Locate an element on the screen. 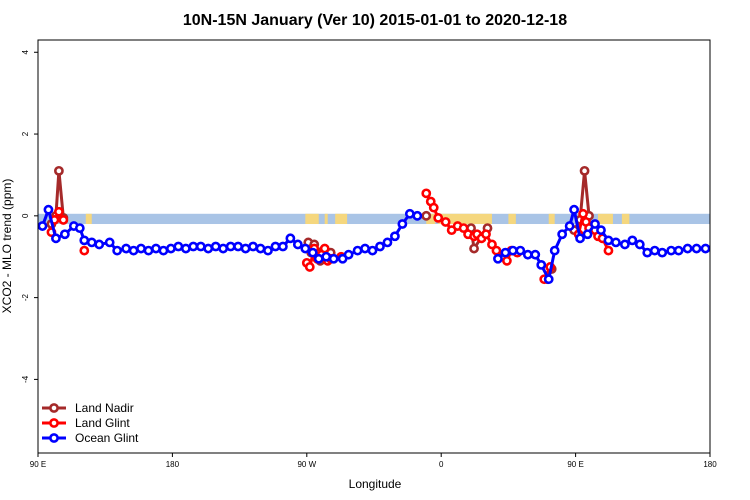 The width and height of the screenshot is (750, 500). legend-item: Ocean Glint is located at coordinates (90, 438).